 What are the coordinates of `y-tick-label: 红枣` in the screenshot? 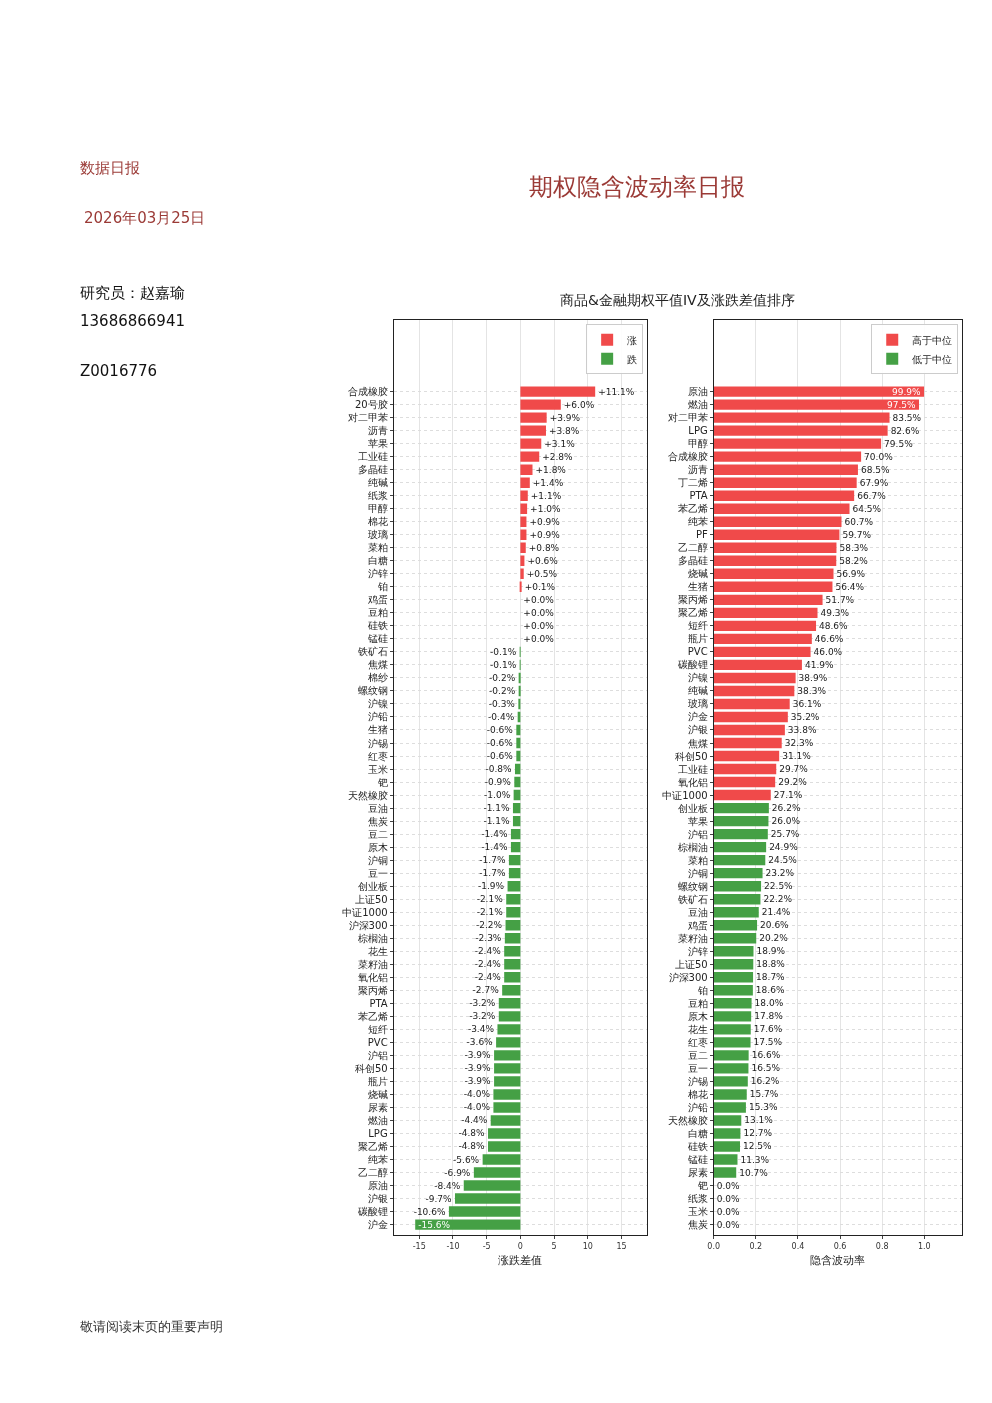 It's located at (377, 756).